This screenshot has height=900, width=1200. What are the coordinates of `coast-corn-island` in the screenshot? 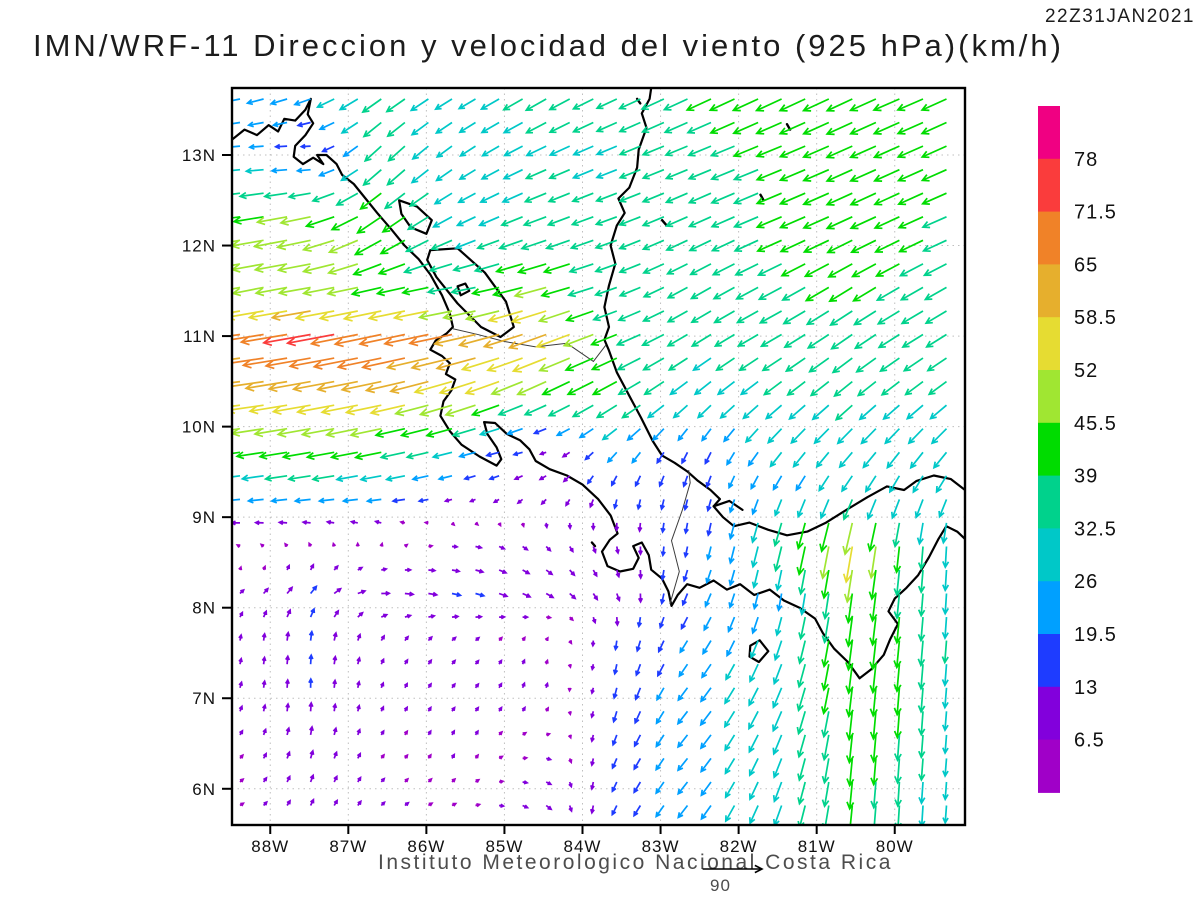 It's located at (664, 222).